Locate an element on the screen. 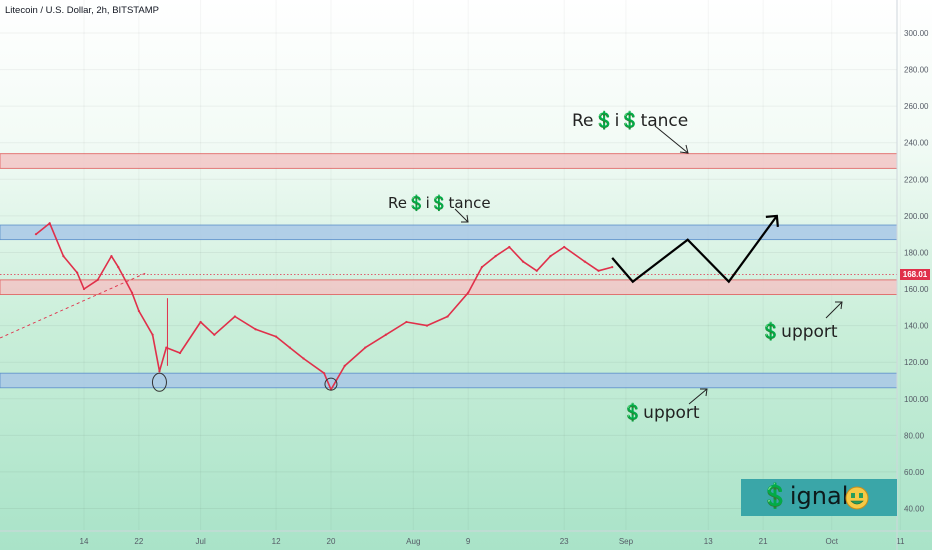 The image size is (932, 550). y-tick-label: 180.00 is located at coordinates (916, 252).